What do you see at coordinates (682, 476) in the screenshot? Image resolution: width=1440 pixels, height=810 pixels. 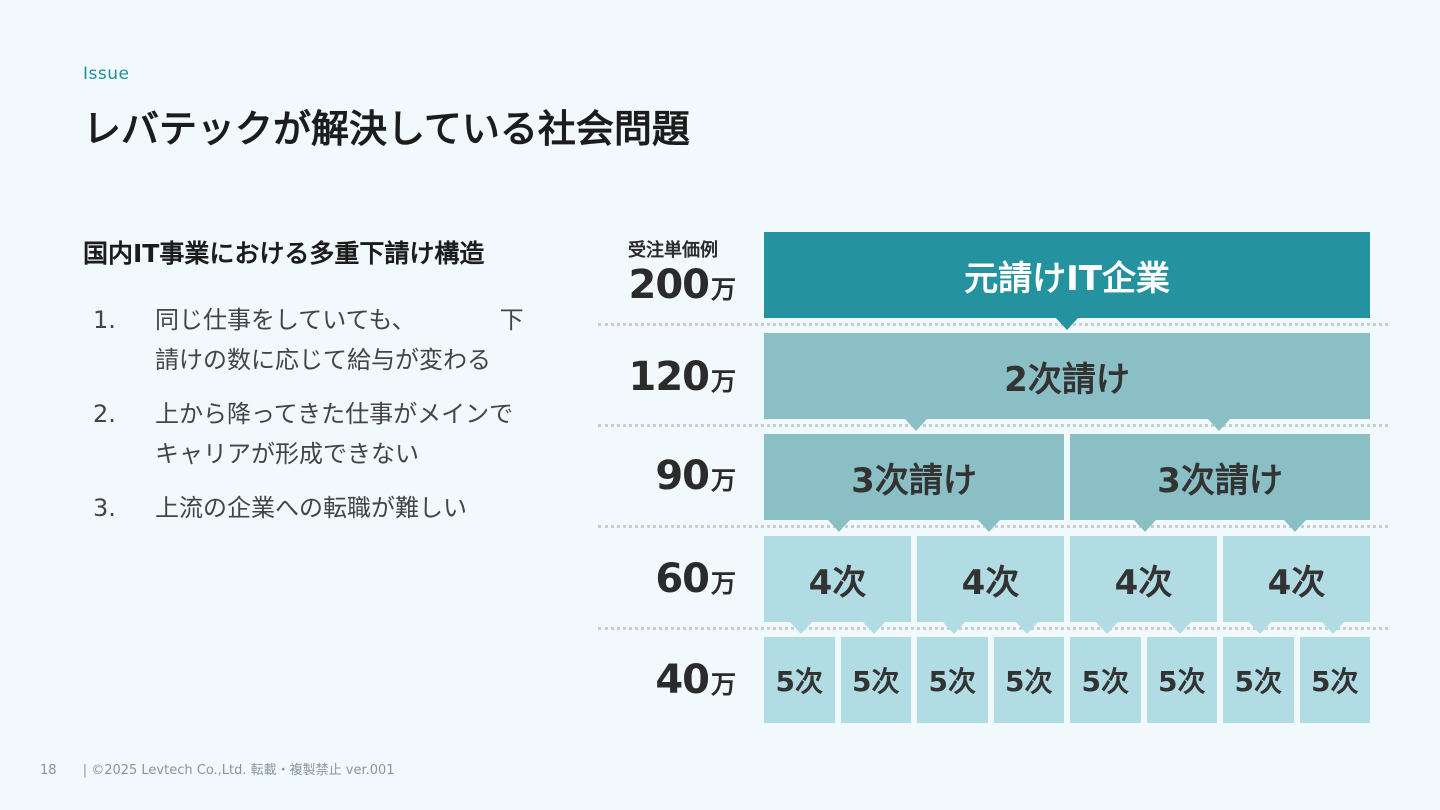 I see `price-value: 90` at bounding box center [682, 476].